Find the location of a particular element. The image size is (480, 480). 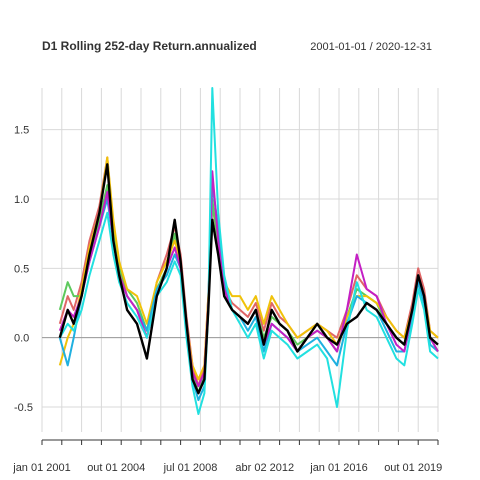

x-tick-label: jan 01 2001 is located at coordinates (41, 468).